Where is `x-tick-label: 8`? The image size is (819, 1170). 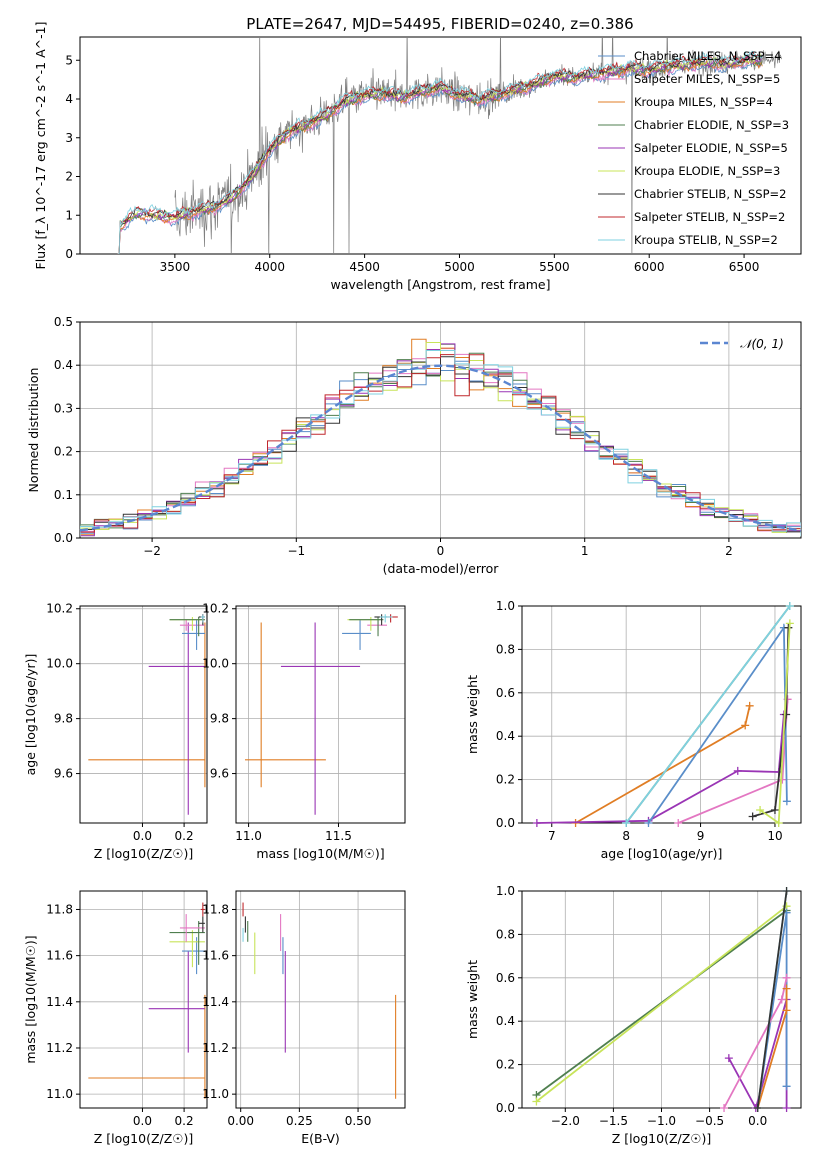
x-tick-label: 8 is located at coordinates (626, 836).